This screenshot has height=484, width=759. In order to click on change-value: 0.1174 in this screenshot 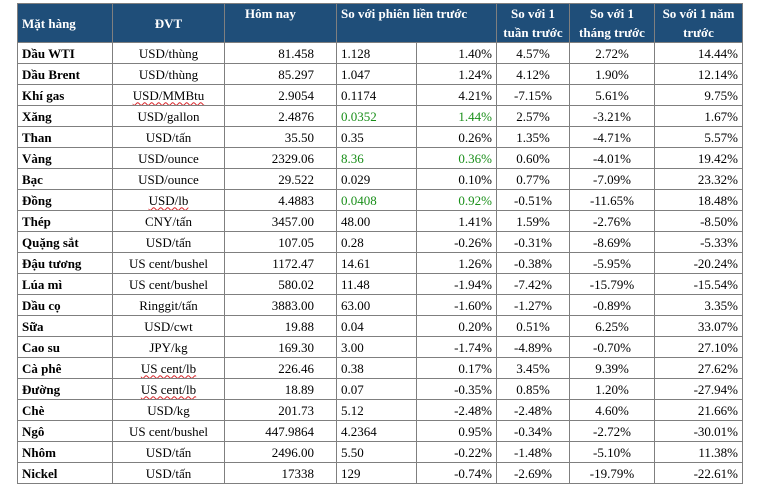, I will do `click(376, 95)`.